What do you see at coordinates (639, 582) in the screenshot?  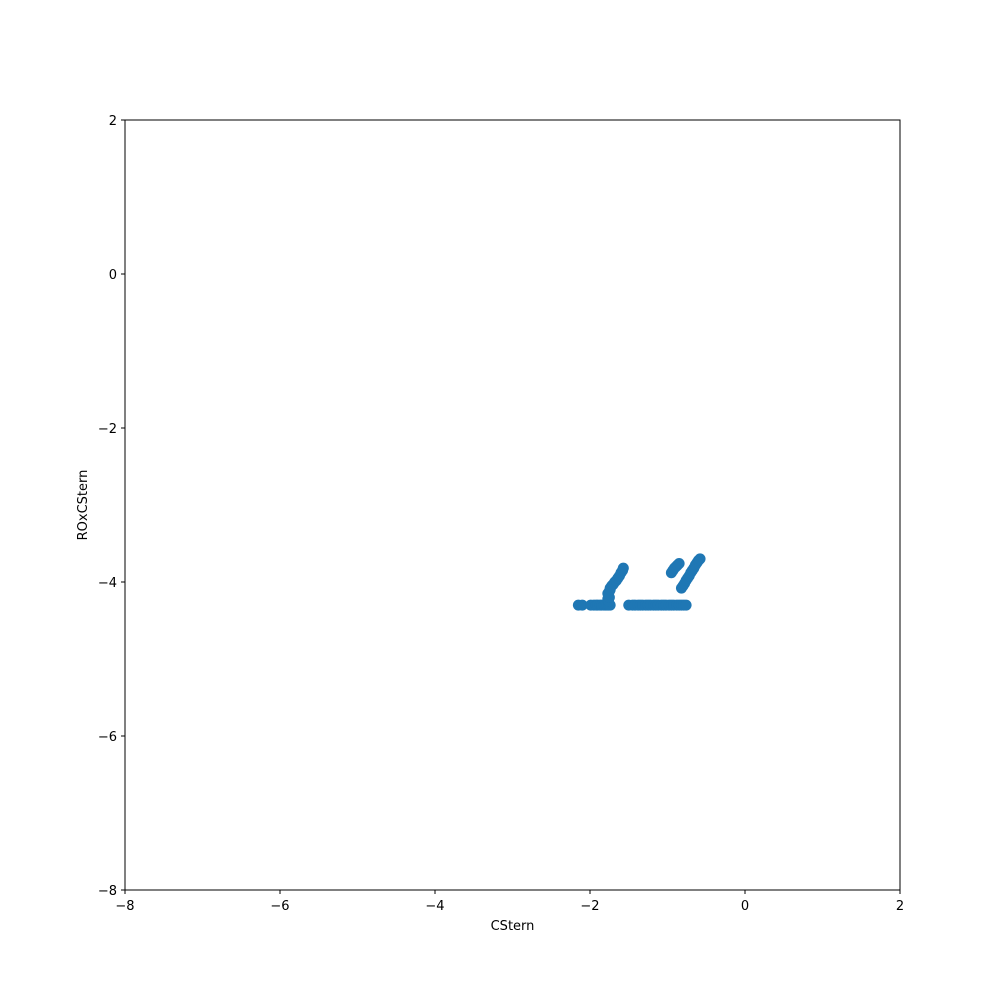 I see `scatter-points` at bounding box center [639, 582].